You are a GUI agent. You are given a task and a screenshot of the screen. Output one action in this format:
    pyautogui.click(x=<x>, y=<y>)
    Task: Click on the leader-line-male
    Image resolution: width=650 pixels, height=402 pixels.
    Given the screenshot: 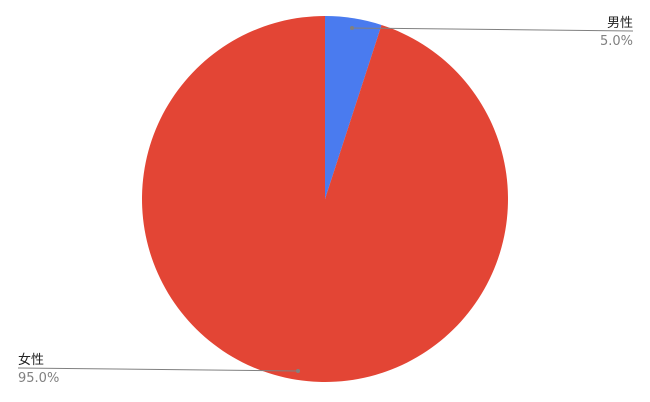 What is the action you would take?
    pyautogui.click(x=492, y=29)
    